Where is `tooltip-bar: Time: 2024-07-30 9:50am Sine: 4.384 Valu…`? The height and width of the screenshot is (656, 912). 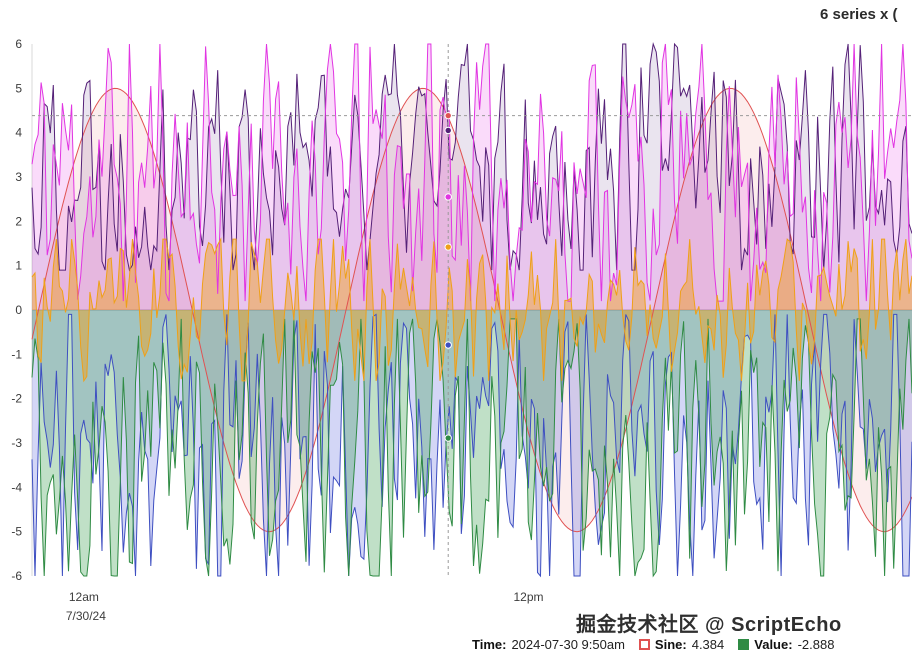 tooltip-bar: Time: 2024-07-30 9:50am Sine: 4.384 Valu… is located at coordinates (653, 644).